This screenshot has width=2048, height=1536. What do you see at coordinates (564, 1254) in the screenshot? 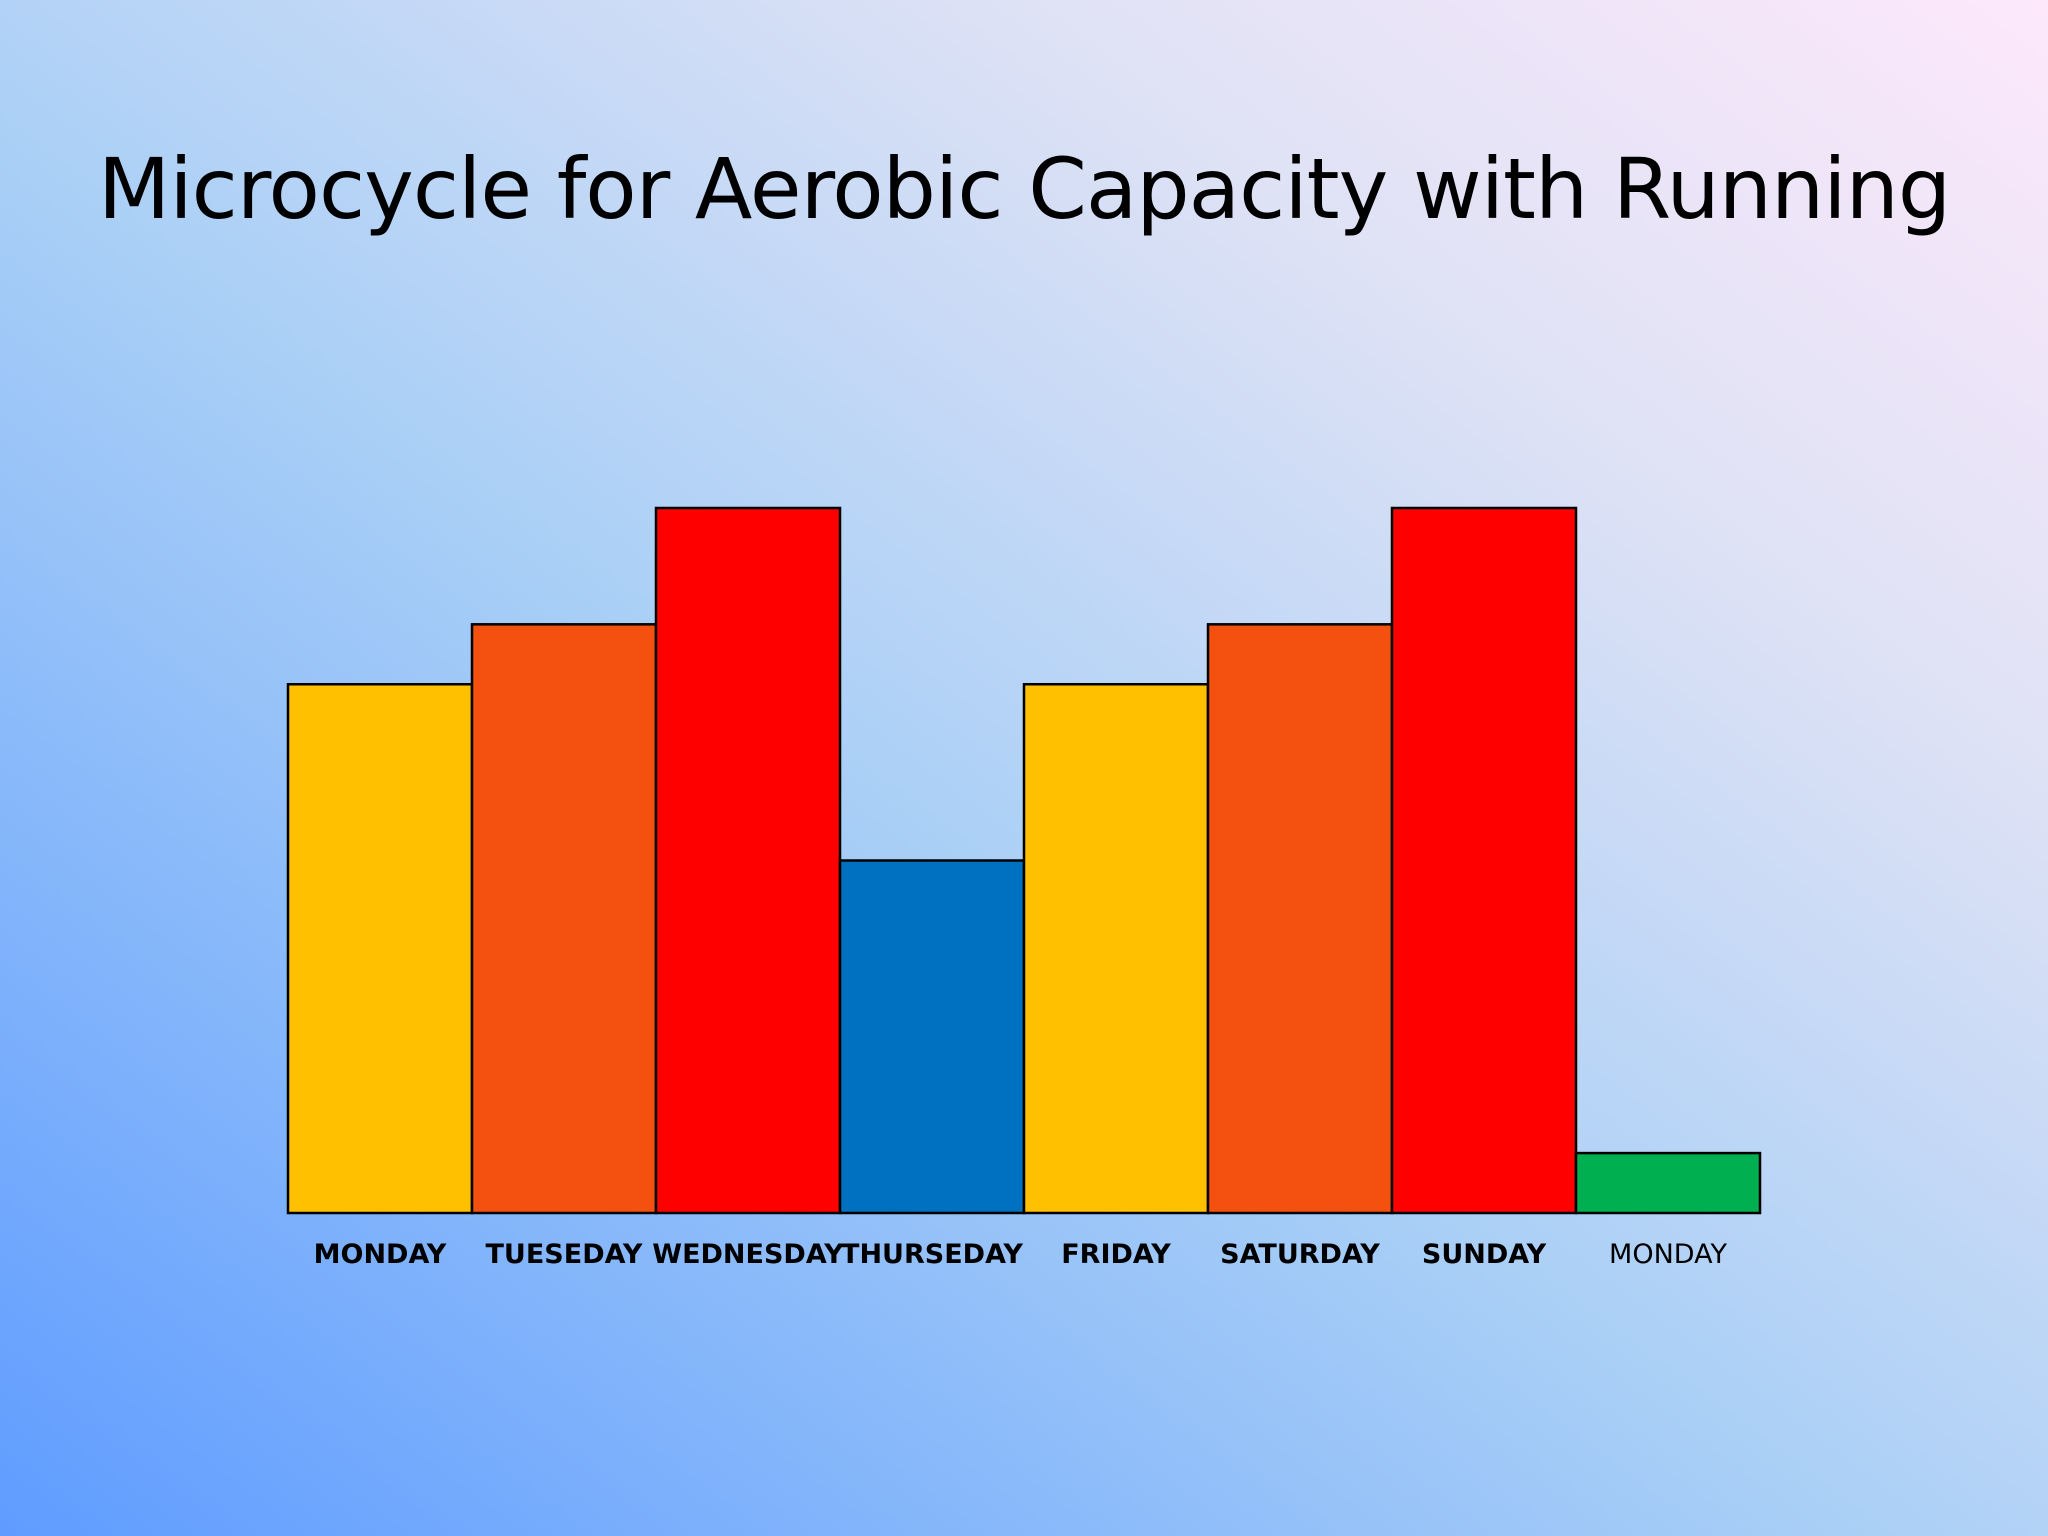
I see `category-label-2: TUESEDAY` at bounding box center [564, 1254].